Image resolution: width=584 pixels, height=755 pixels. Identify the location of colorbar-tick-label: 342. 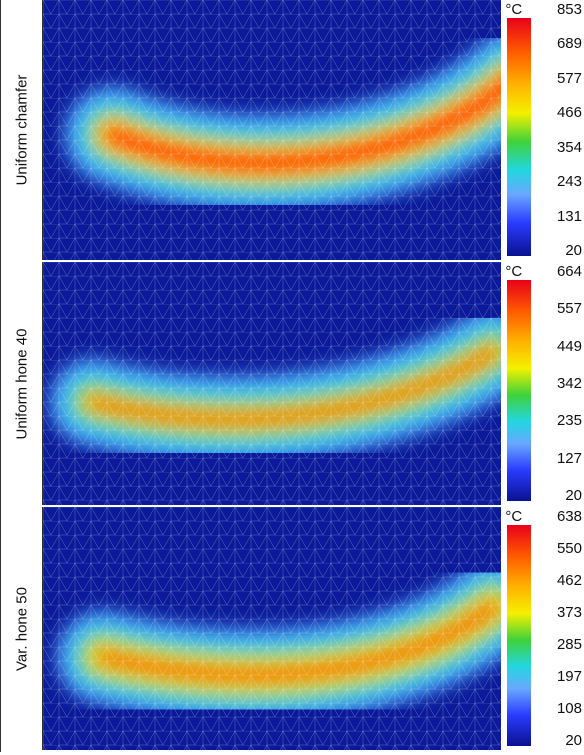
(569, 383).